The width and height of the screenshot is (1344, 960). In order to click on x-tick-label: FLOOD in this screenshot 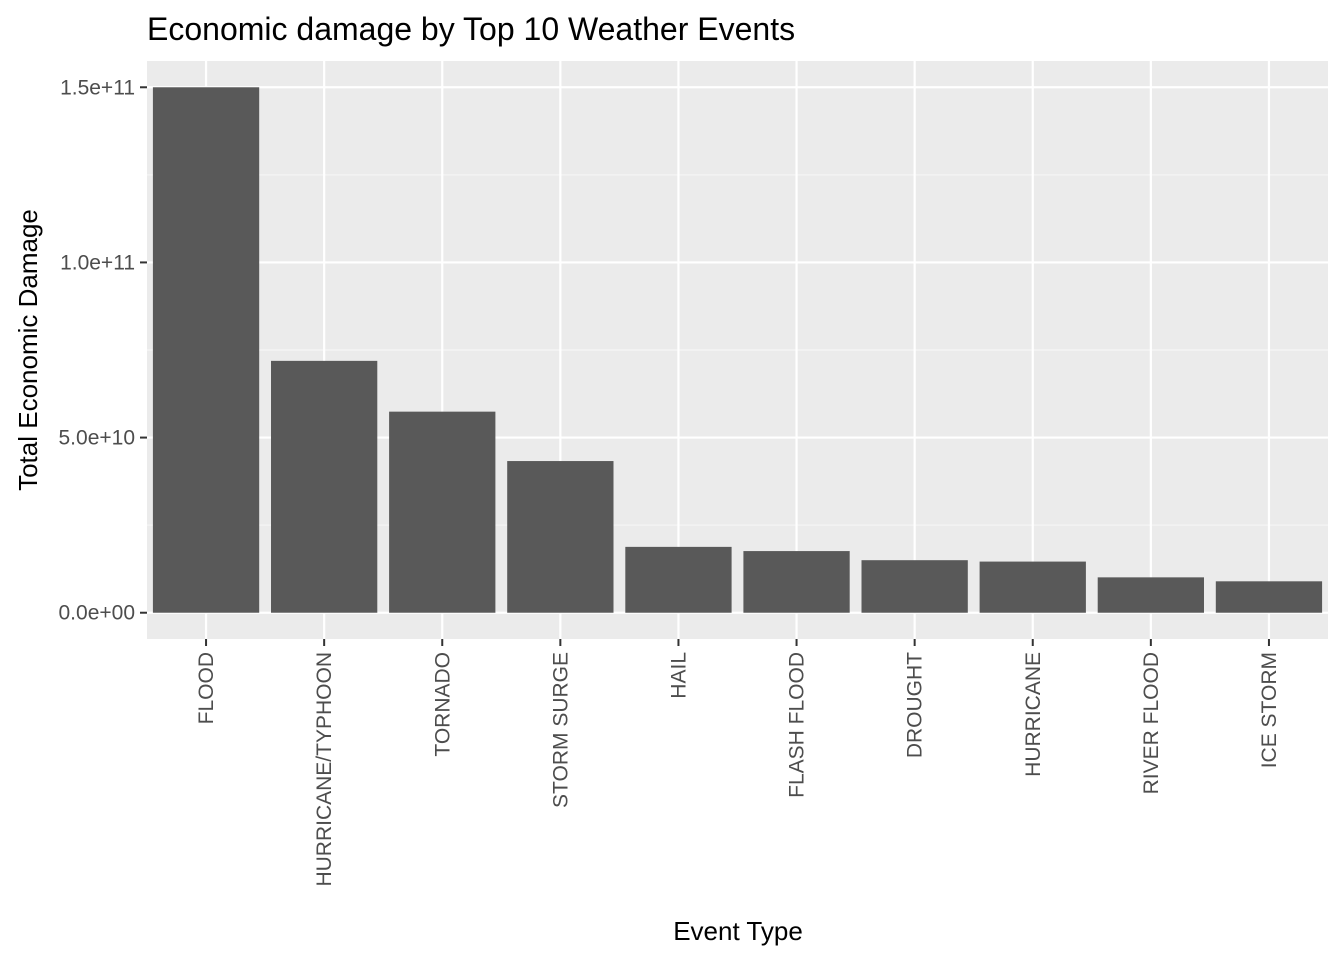, I will do `click(206, 688)`.